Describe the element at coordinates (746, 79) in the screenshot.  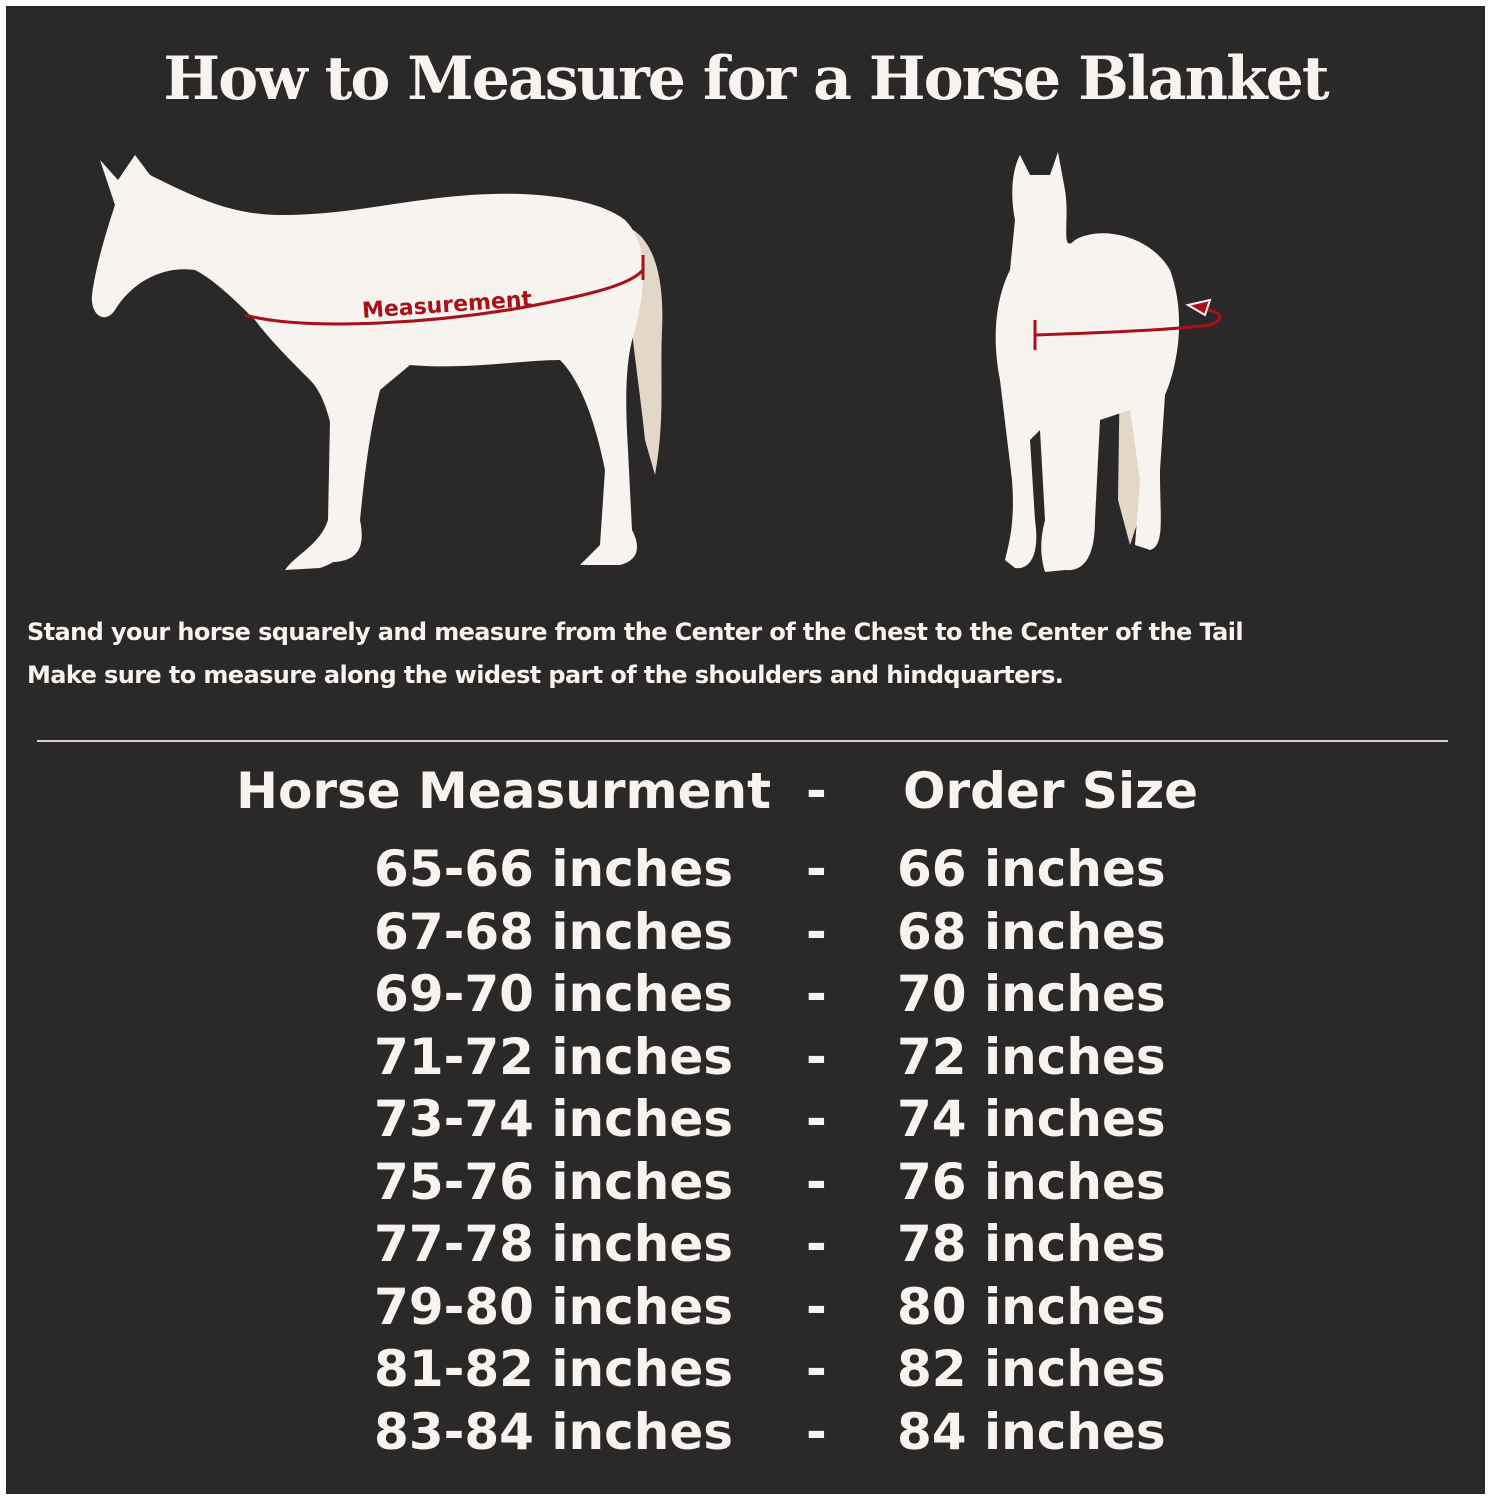
I see `page-title: How to Measure for a Horse Blanket` at that location.